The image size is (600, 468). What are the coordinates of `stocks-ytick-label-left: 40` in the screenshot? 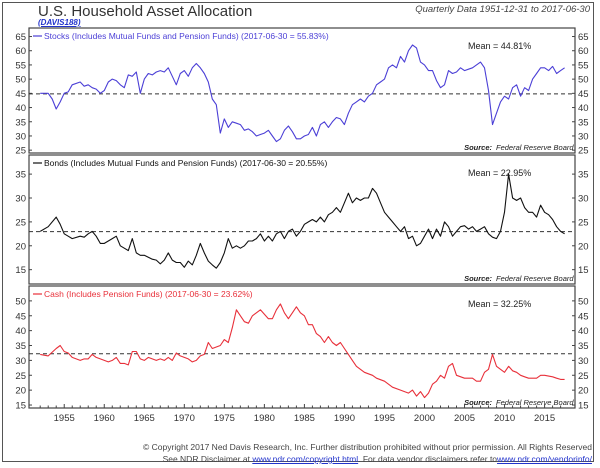 It's located at (20, 108).